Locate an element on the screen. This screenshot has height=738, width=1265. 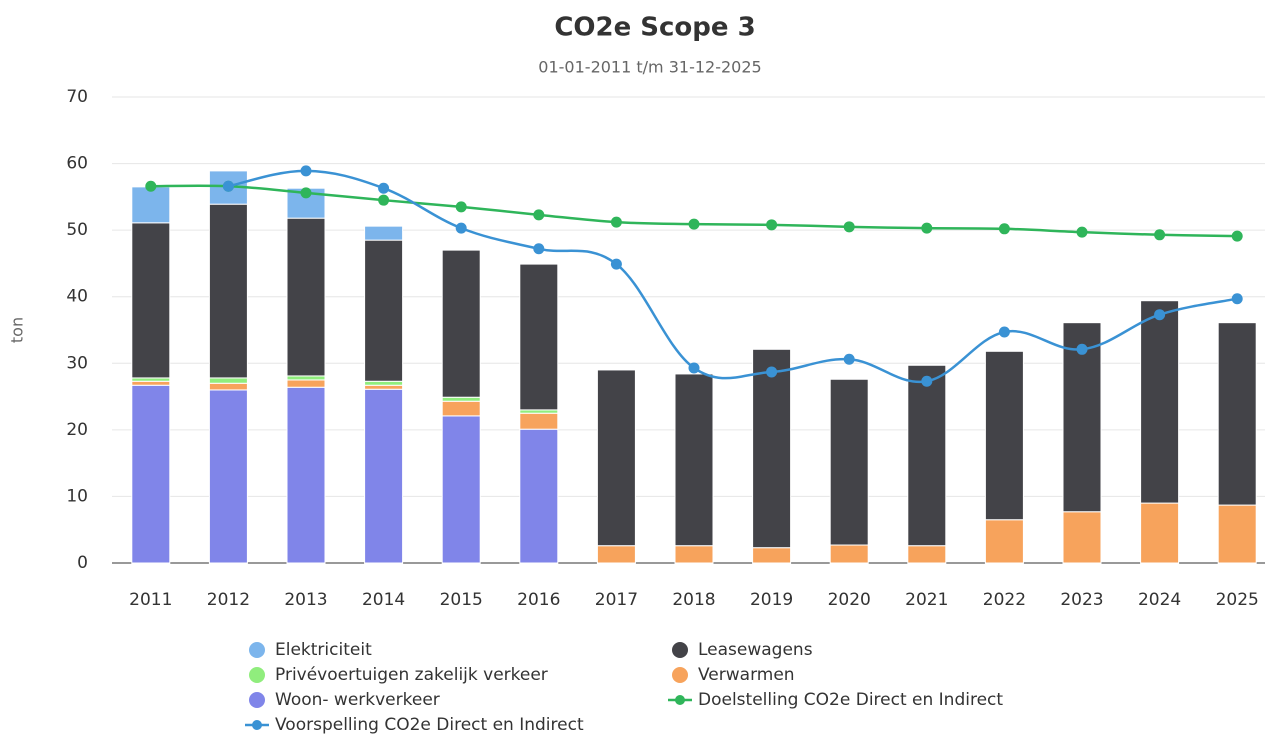
y-tick-label: 50 is located at coordinates (77, 230).